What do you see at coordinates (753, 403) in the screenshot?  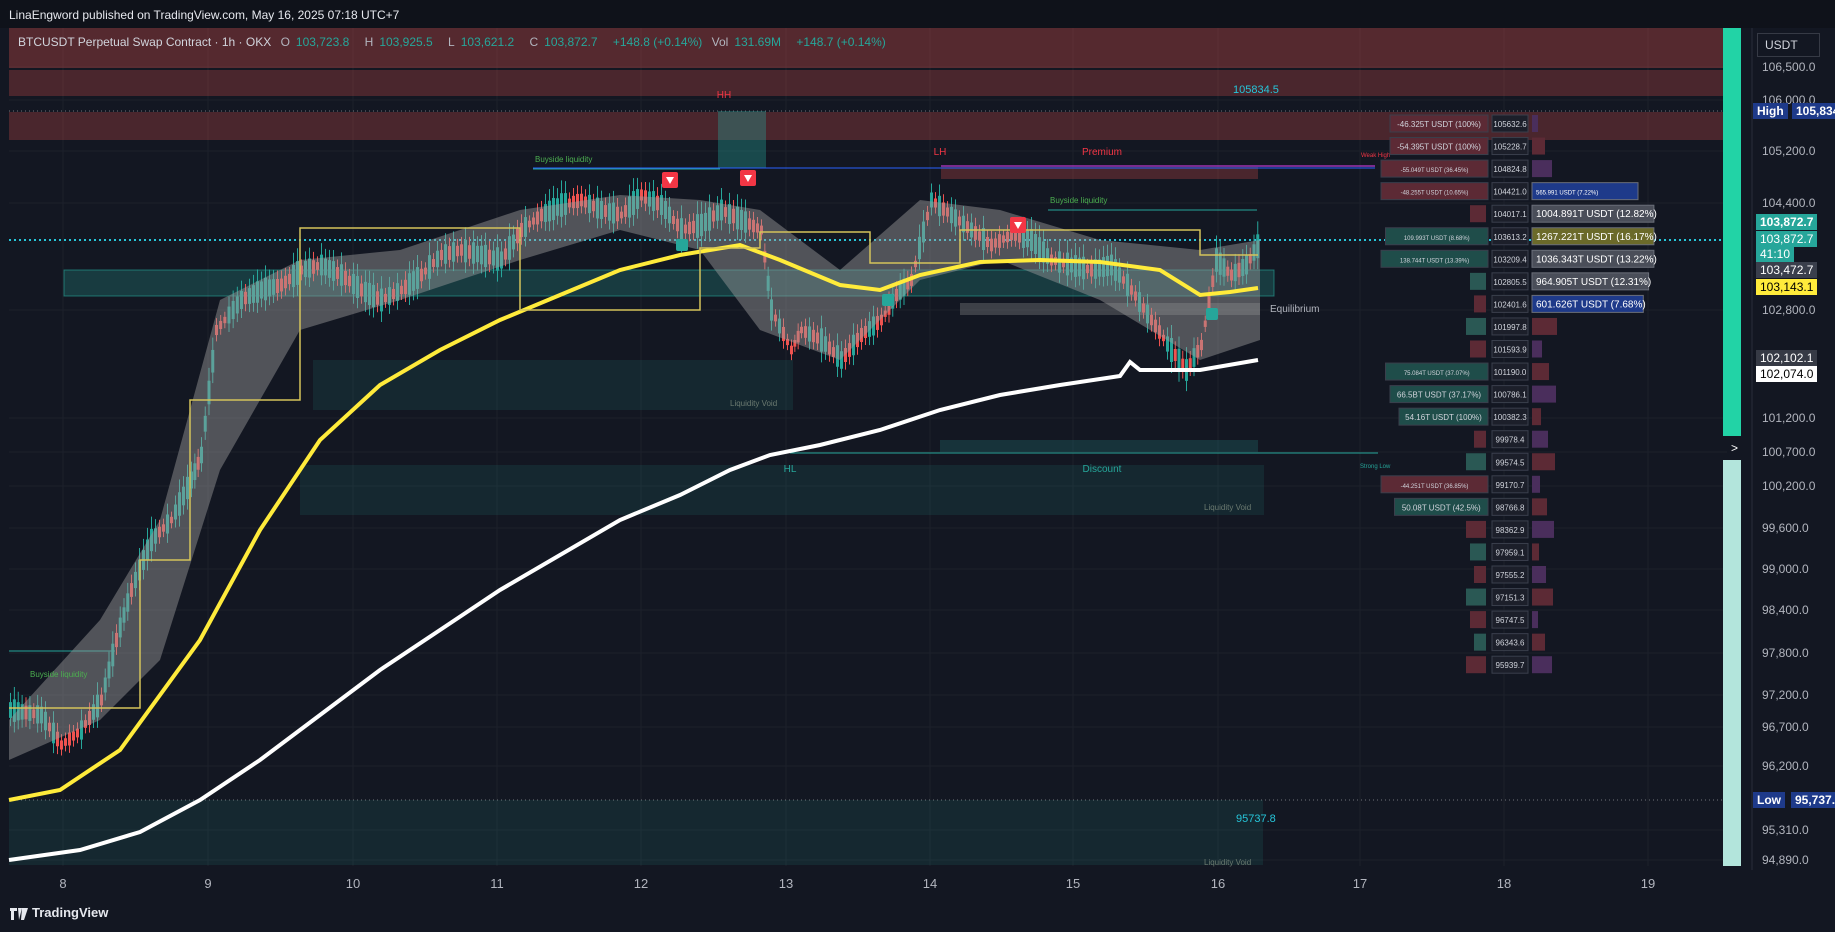 I see `liquidity-void-label-1: Liquidity Void` at bounding box center [753, 403].